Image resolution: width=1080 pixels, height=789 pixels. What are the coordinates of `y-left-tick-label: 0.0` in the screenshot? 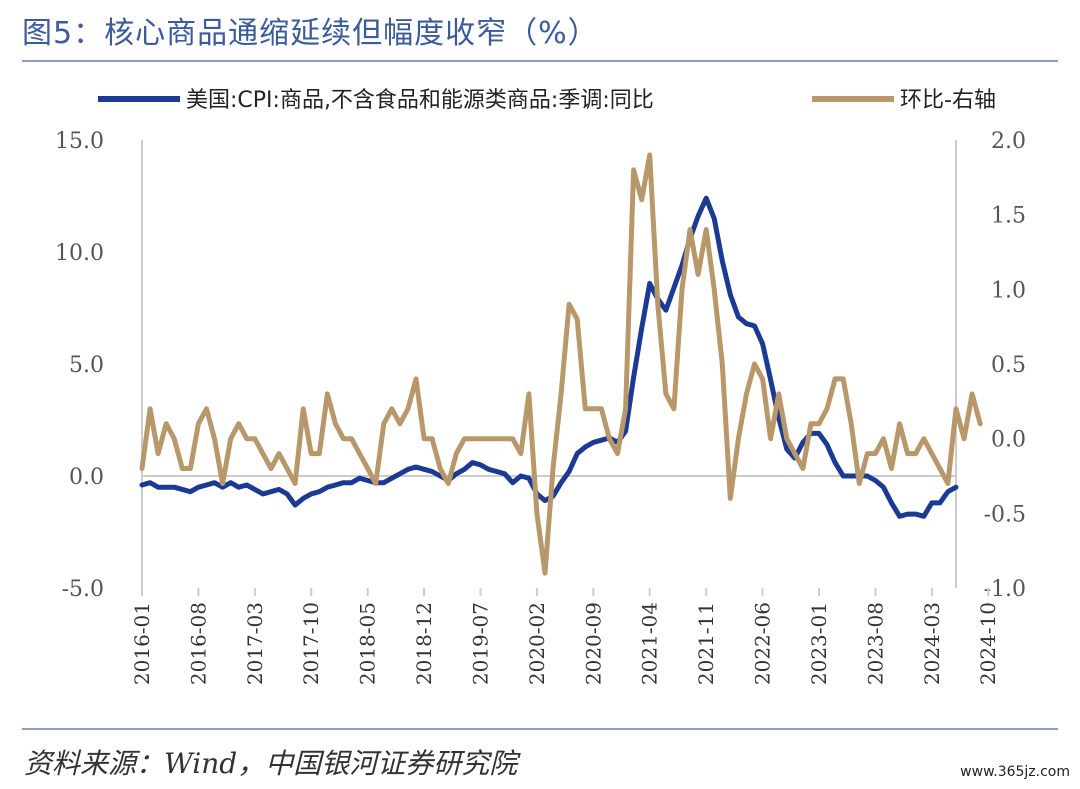 It's located at (86, 477).